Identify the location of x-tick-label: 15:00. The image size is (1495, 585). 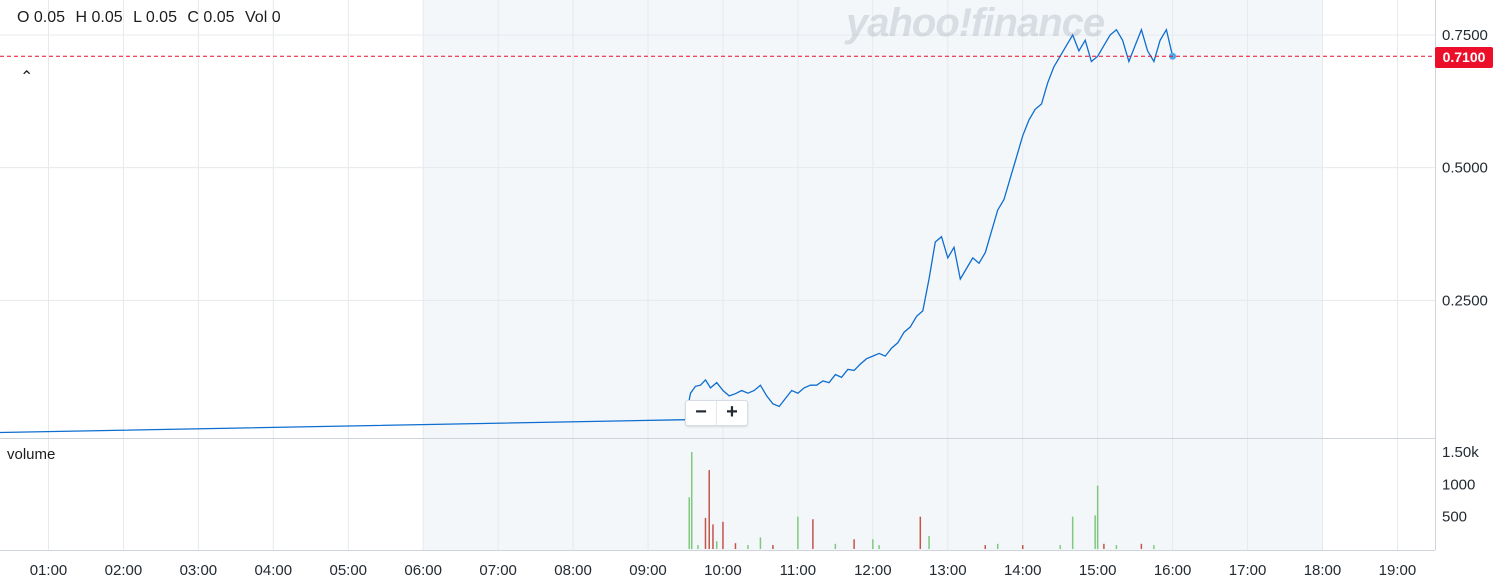
(1098, 570).